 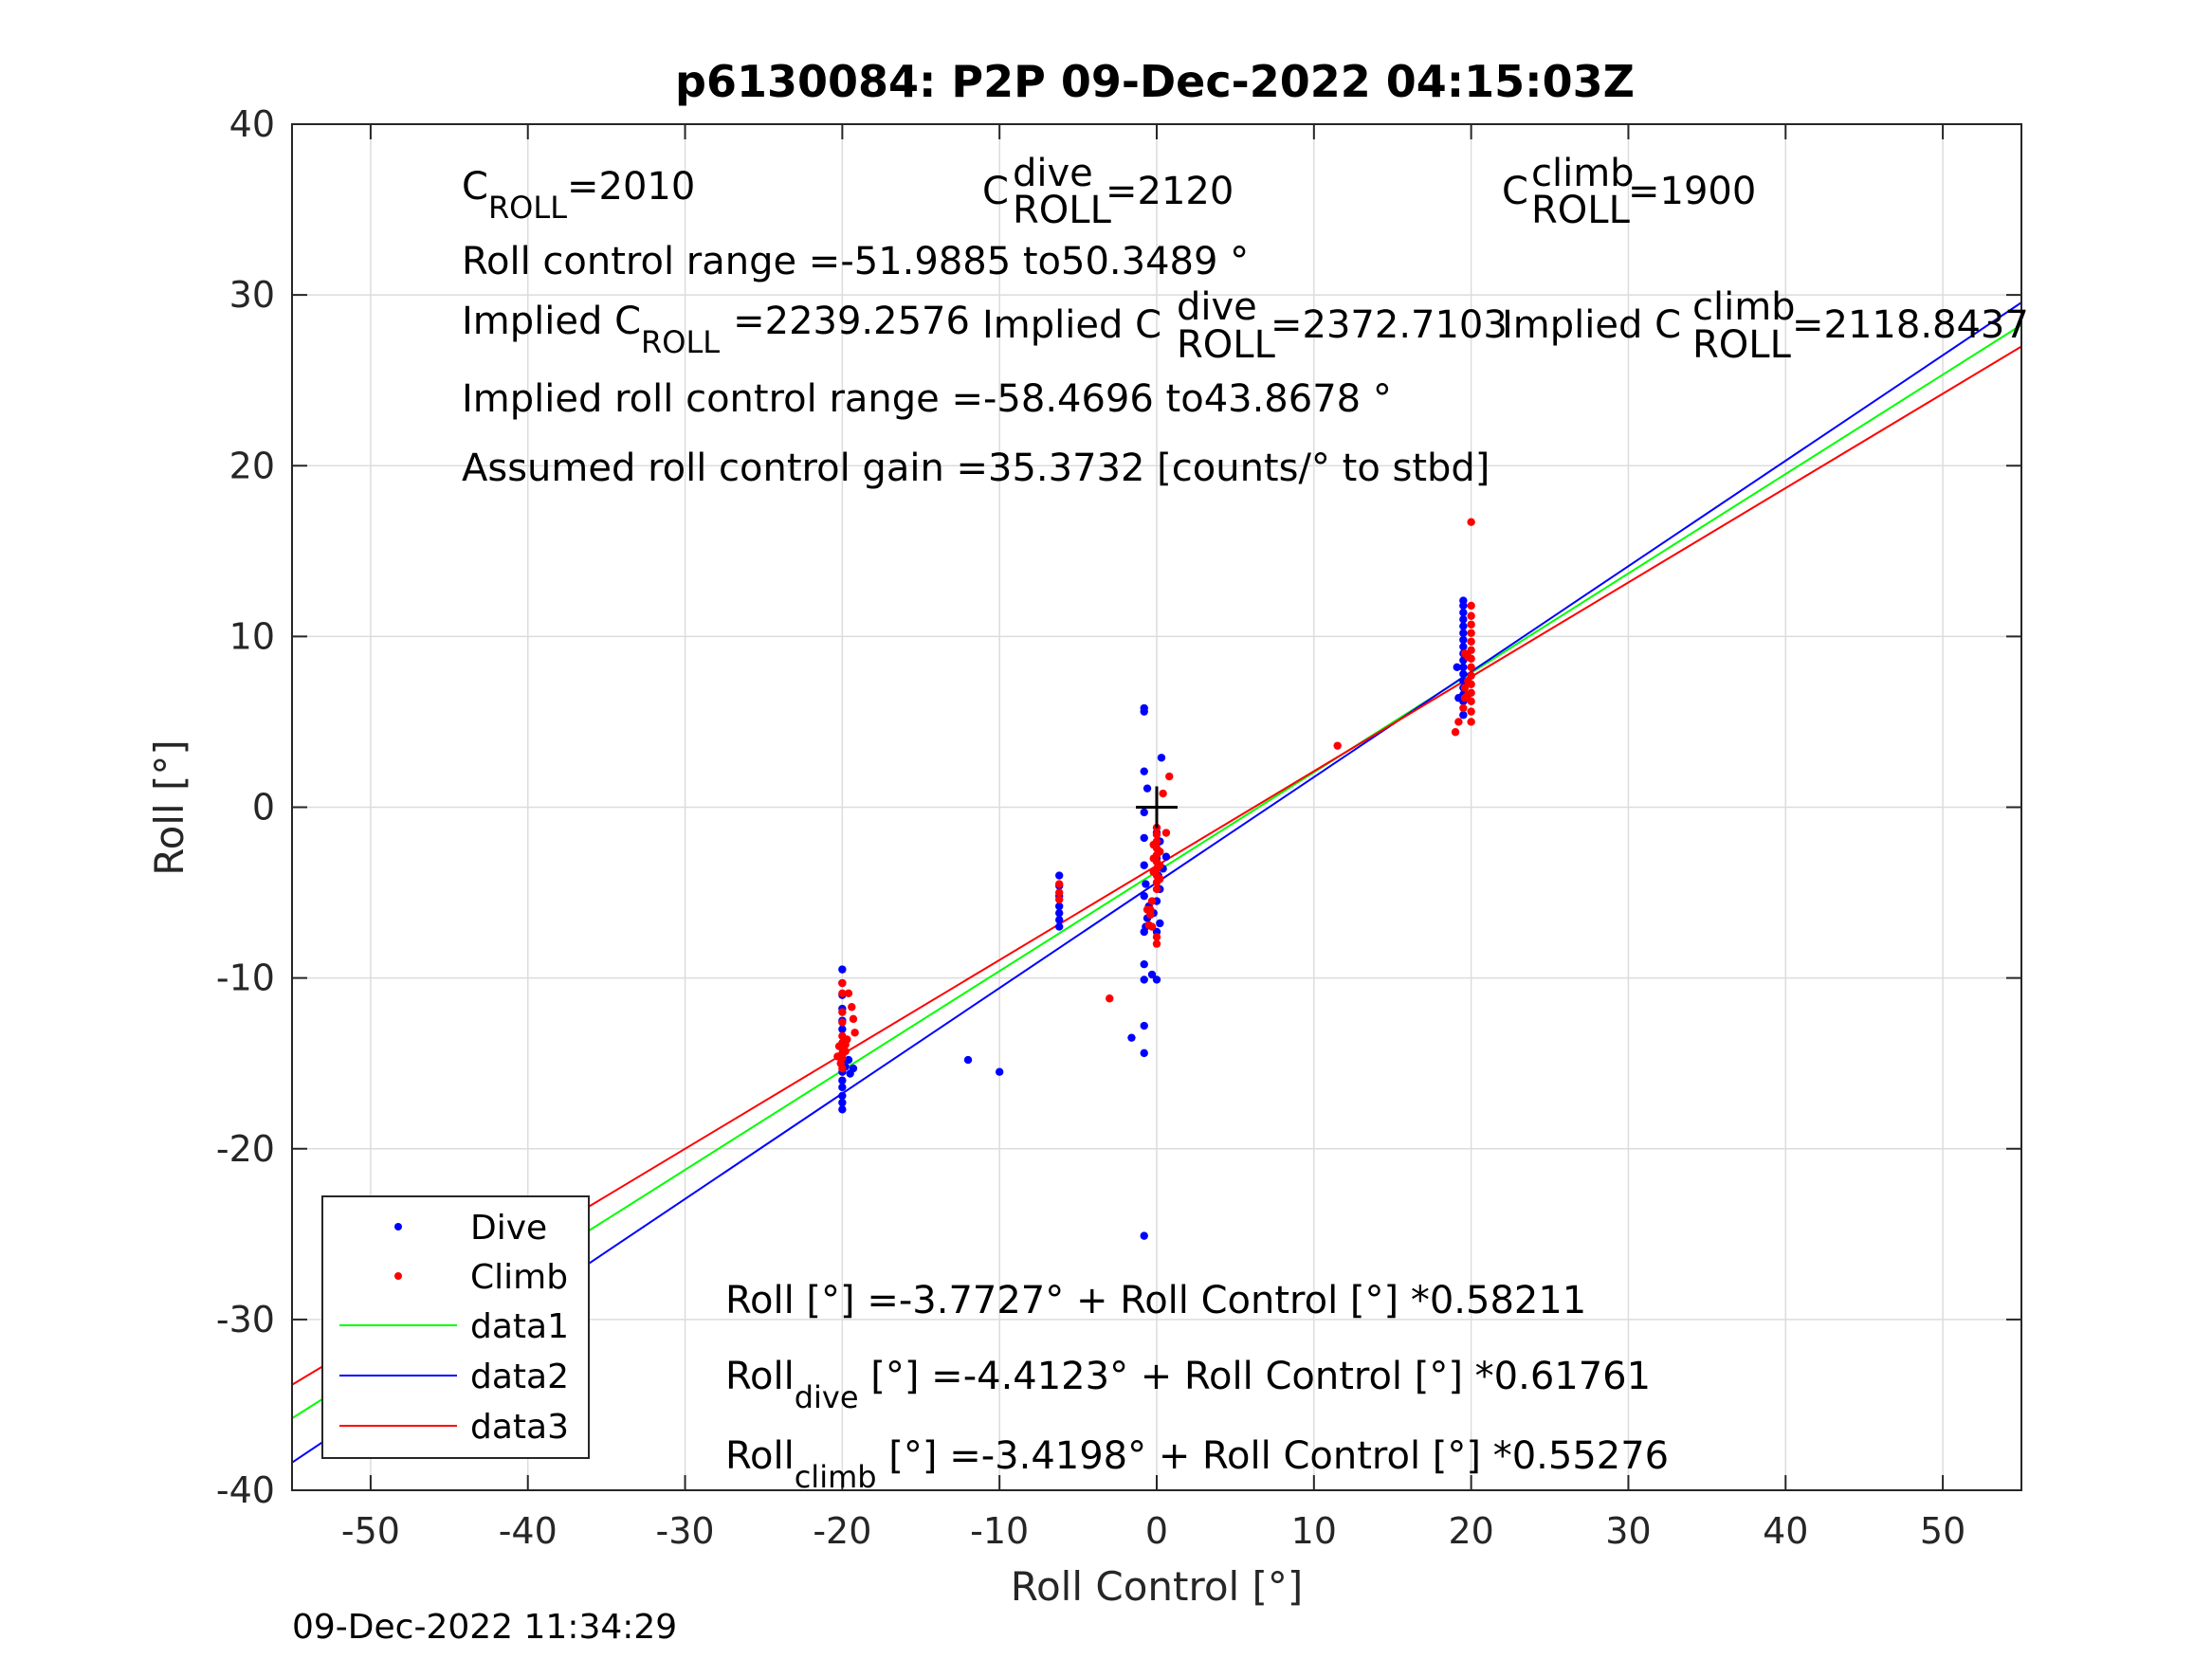 What do you see at coordinates (578, 195) in the screenshot?
I see `c-roll-label: CROLL=2010` at bounding box center [578, 195].